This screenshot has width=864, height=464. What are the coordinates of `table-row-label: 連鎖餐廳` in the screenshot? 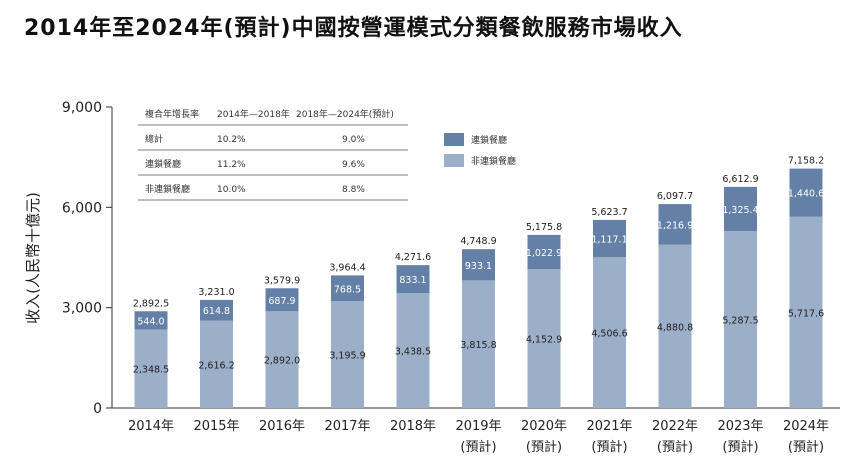 It's located at (163, 164).